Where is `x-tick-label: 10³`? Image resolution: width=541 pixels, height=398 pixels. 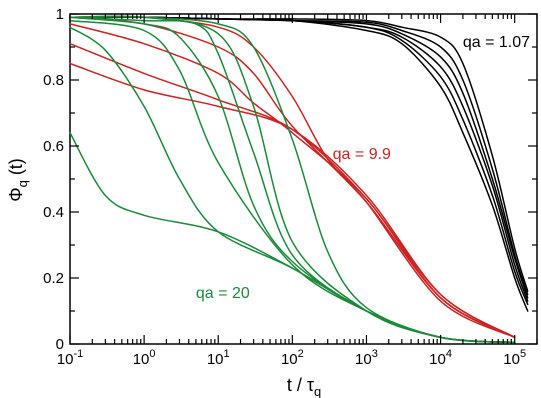
x-tick-label: 10³ is located at coordinates (366, 358).